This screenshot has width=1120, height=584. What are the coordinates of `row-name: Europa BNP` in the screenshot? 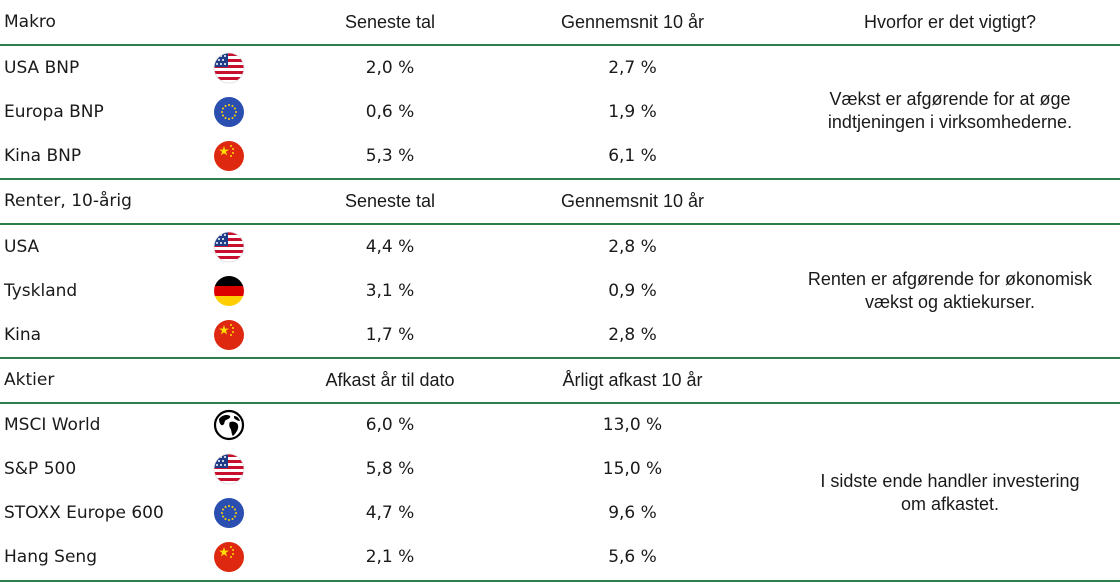 It's located at (54, 112).